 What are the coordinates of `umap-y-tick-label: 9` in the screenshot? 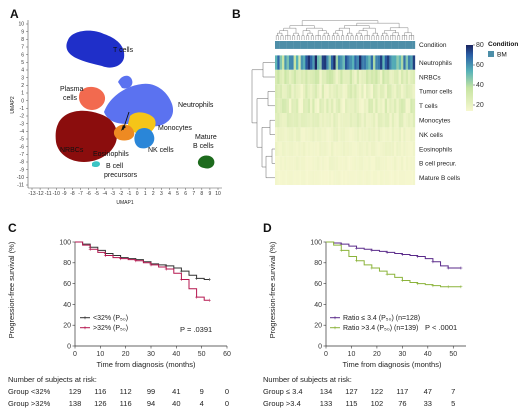 It's located at (22, 32).